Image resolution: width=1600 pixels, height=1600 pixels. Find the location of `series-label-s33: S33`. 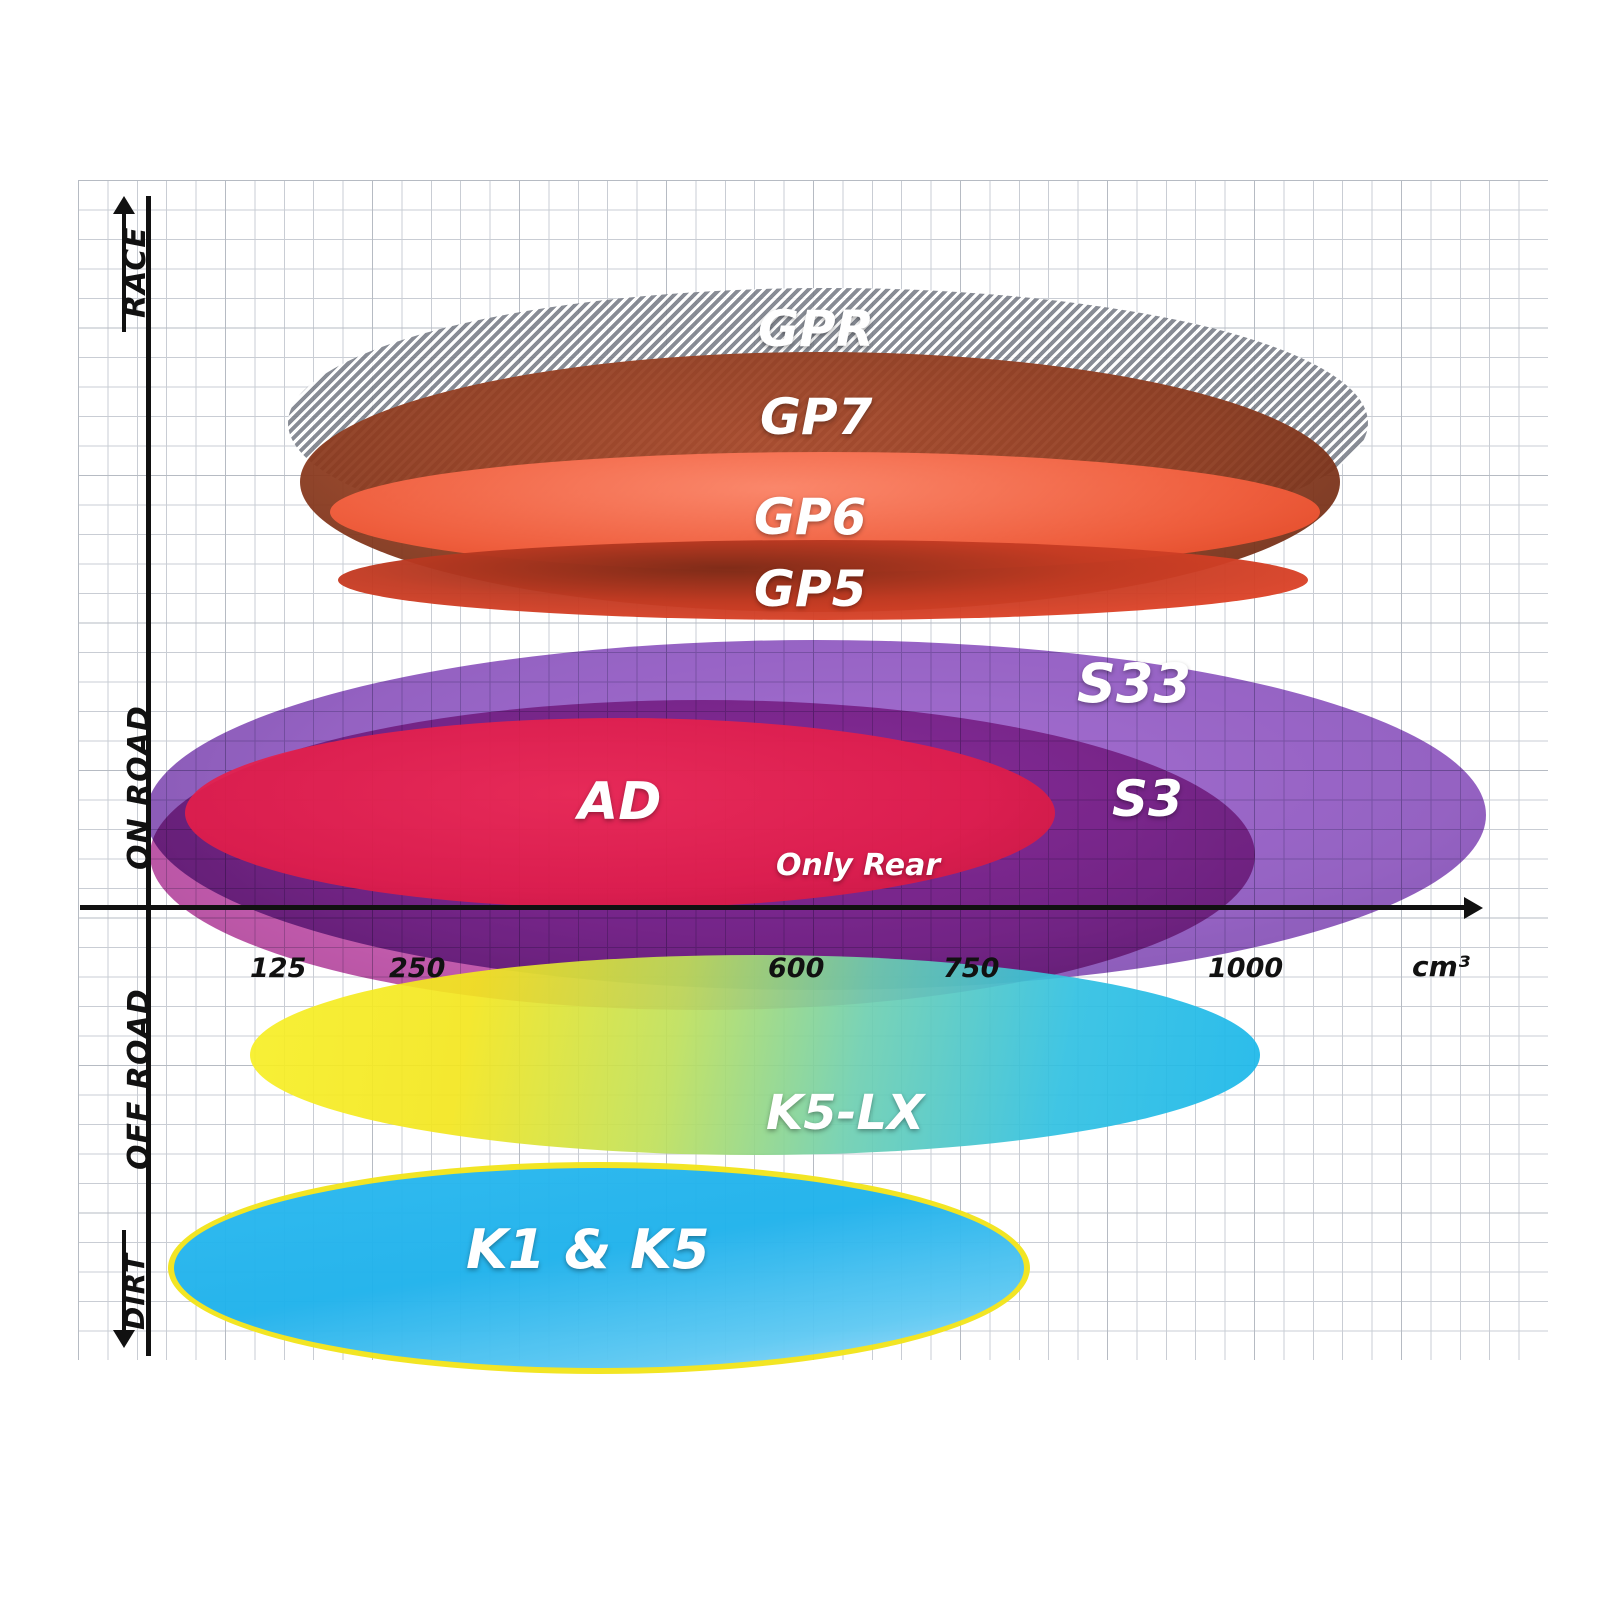

series-label-s33: S33 is located at coordinates (1134, 683).